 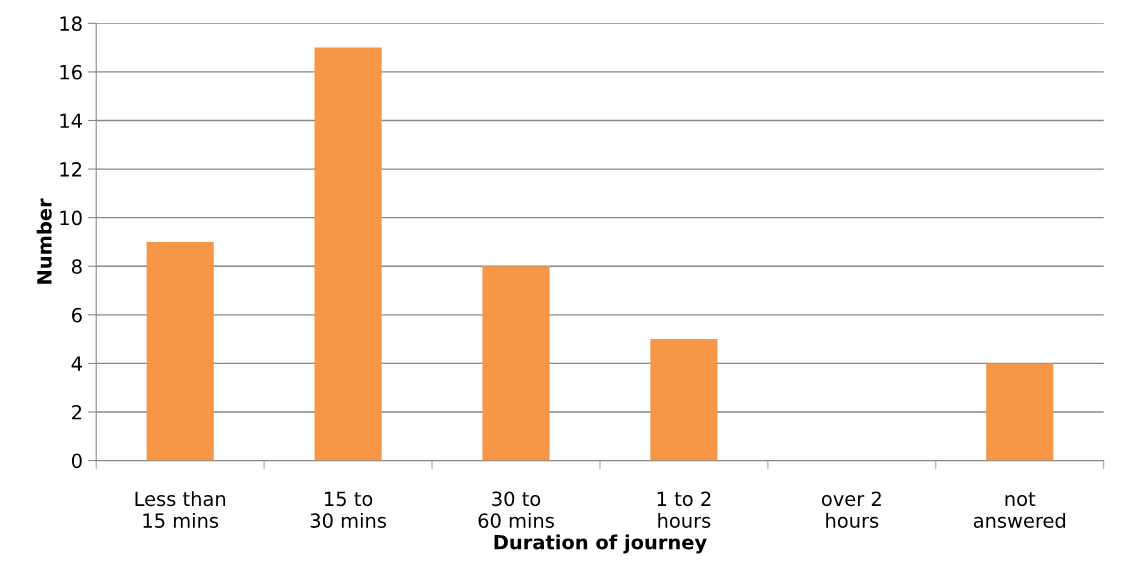 What do you see at coordinates (76, 363) in the screenshot?
I see `y-tick-label: 4` at bounding box center [76, 363].